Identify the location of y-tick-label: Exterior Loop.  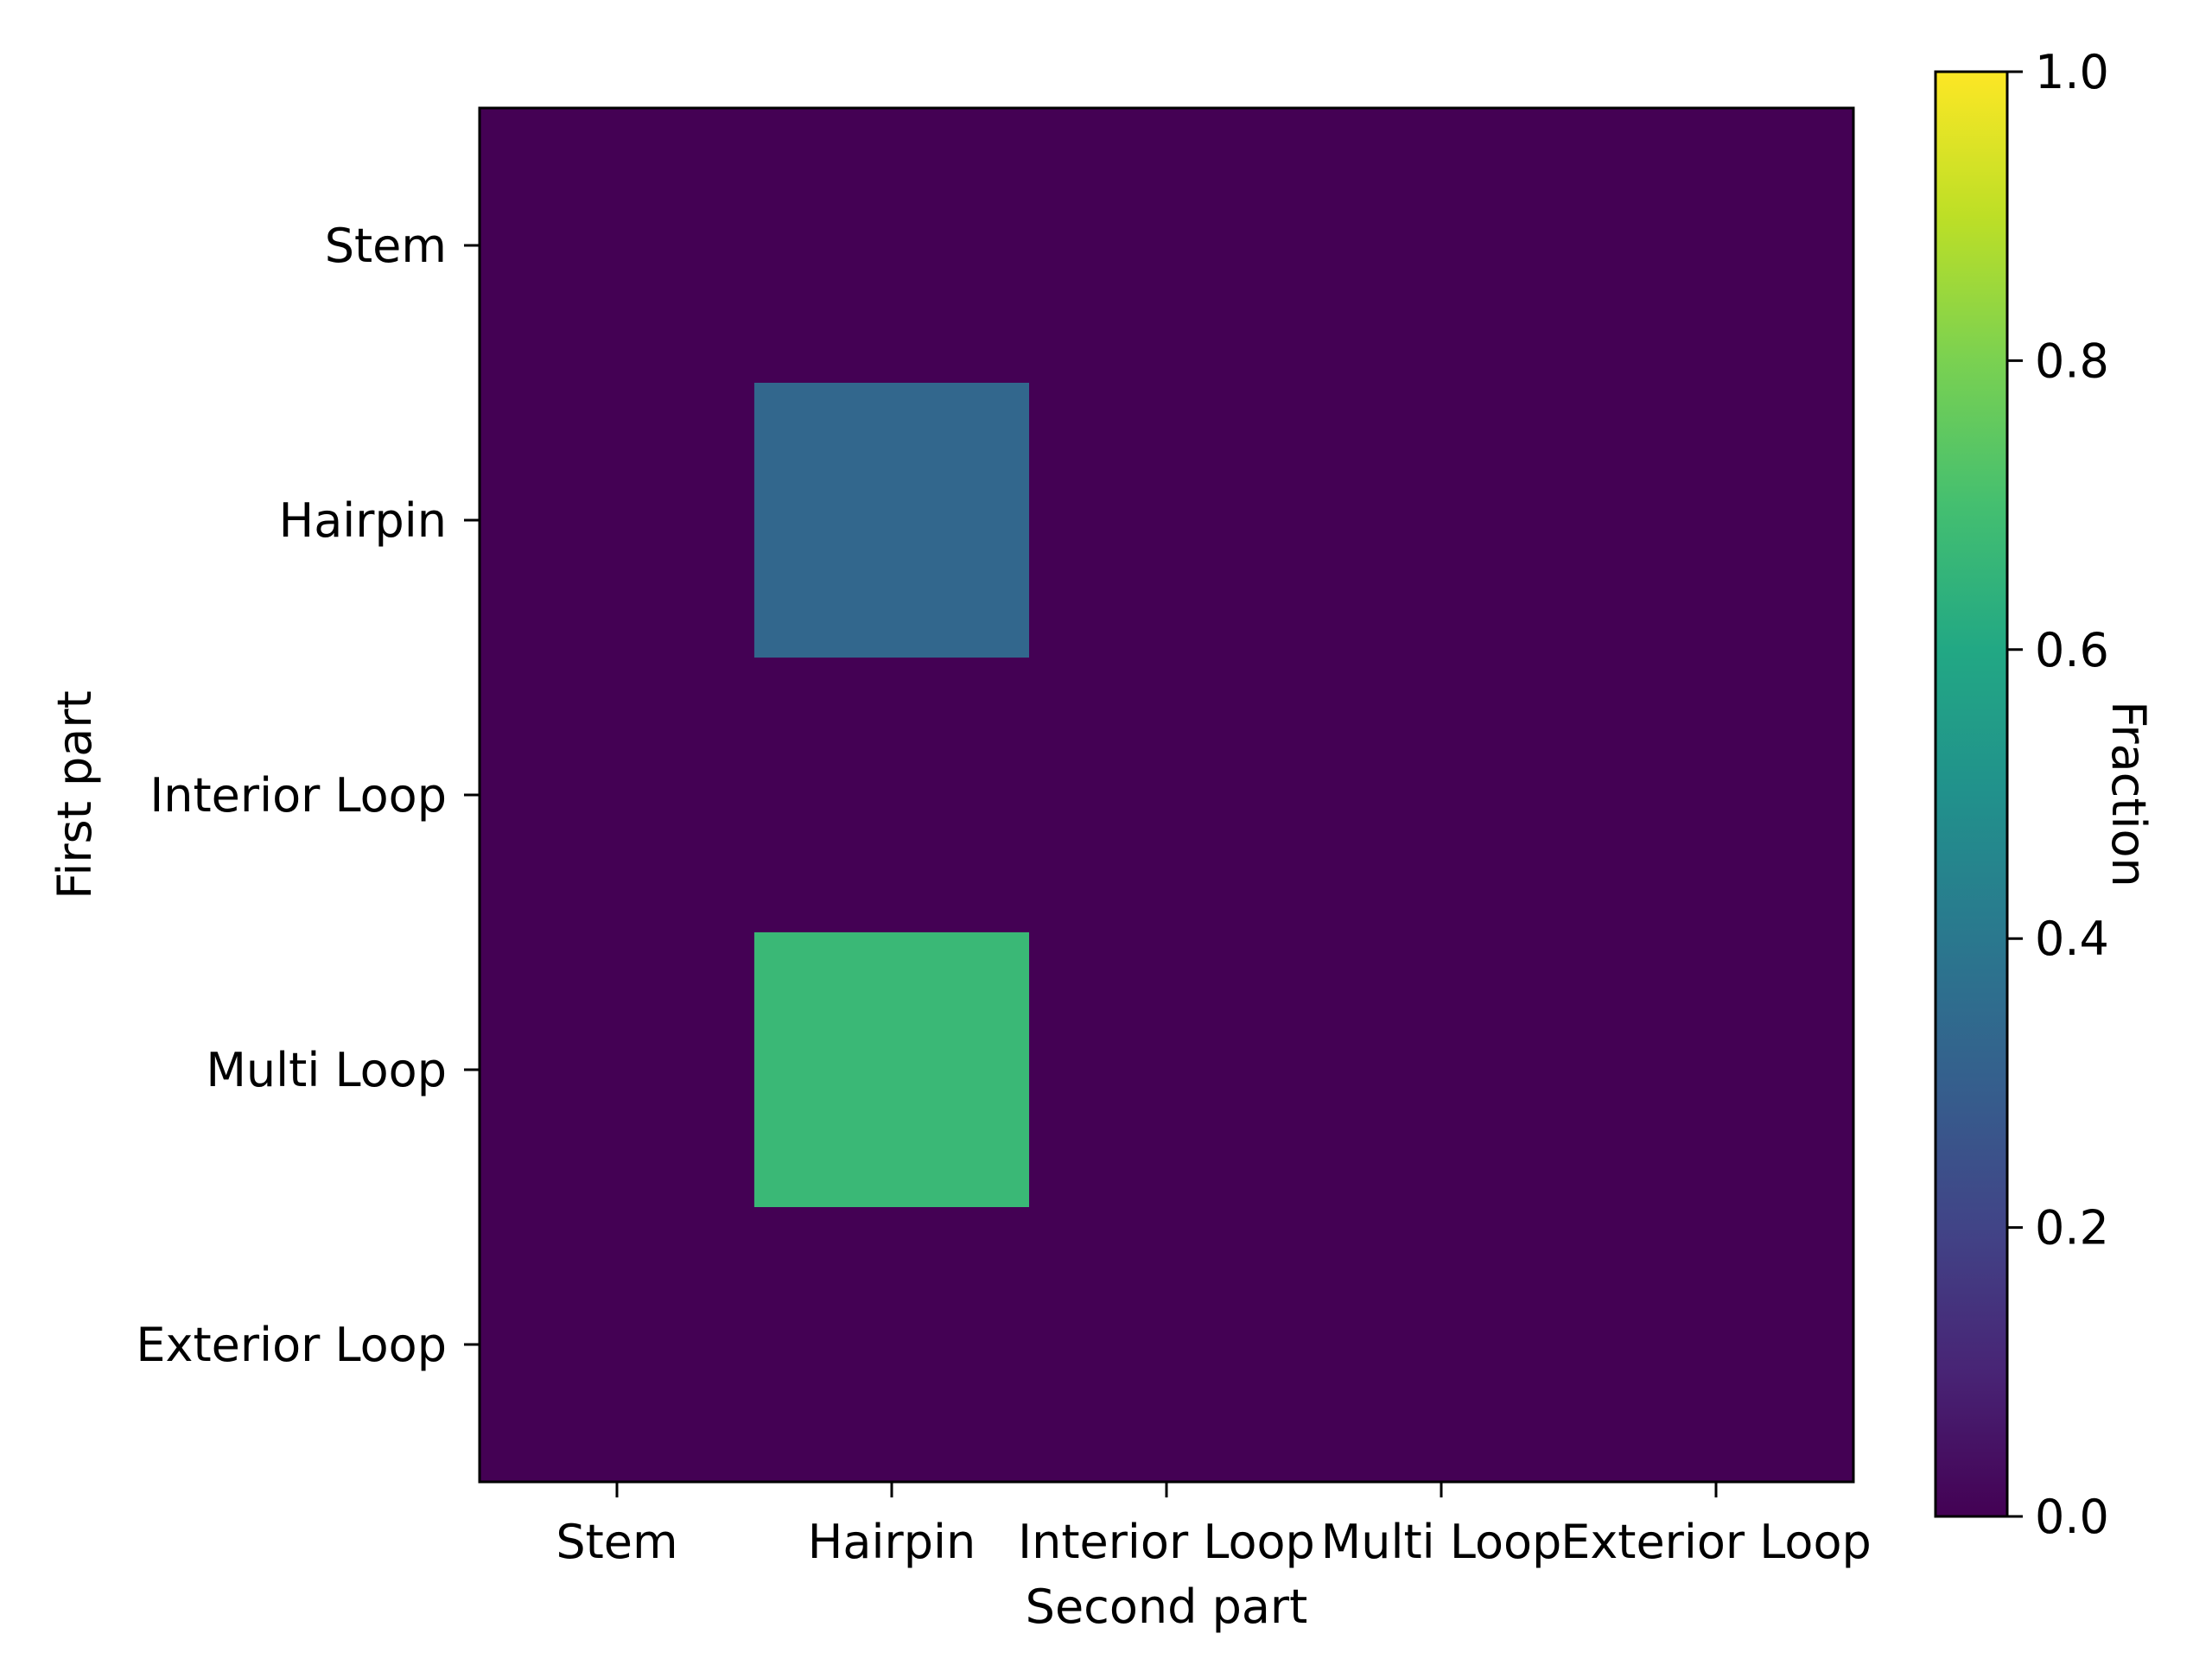
(291, 1345).